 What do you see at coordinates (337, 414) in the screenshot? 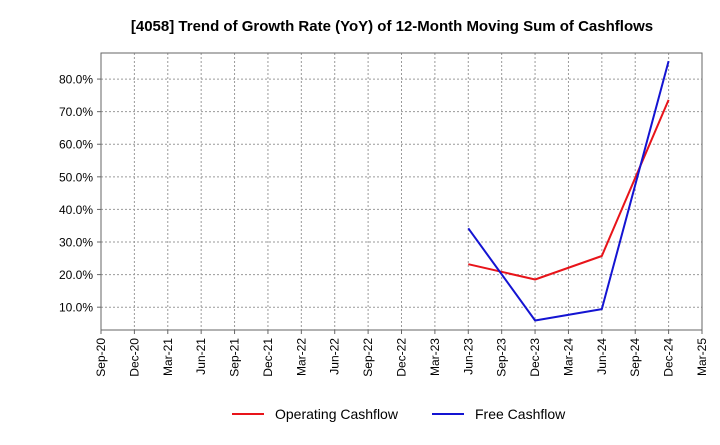
I see `legend-label: Operating Cashflow` at bounding box center [337, 414].